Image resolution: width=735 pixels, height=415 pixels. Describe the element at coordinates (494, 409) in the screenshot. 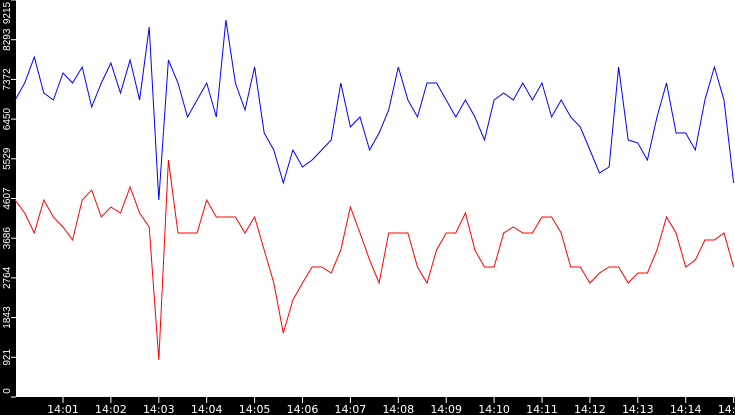

I see `x-tick-label: 14:10` at that location.